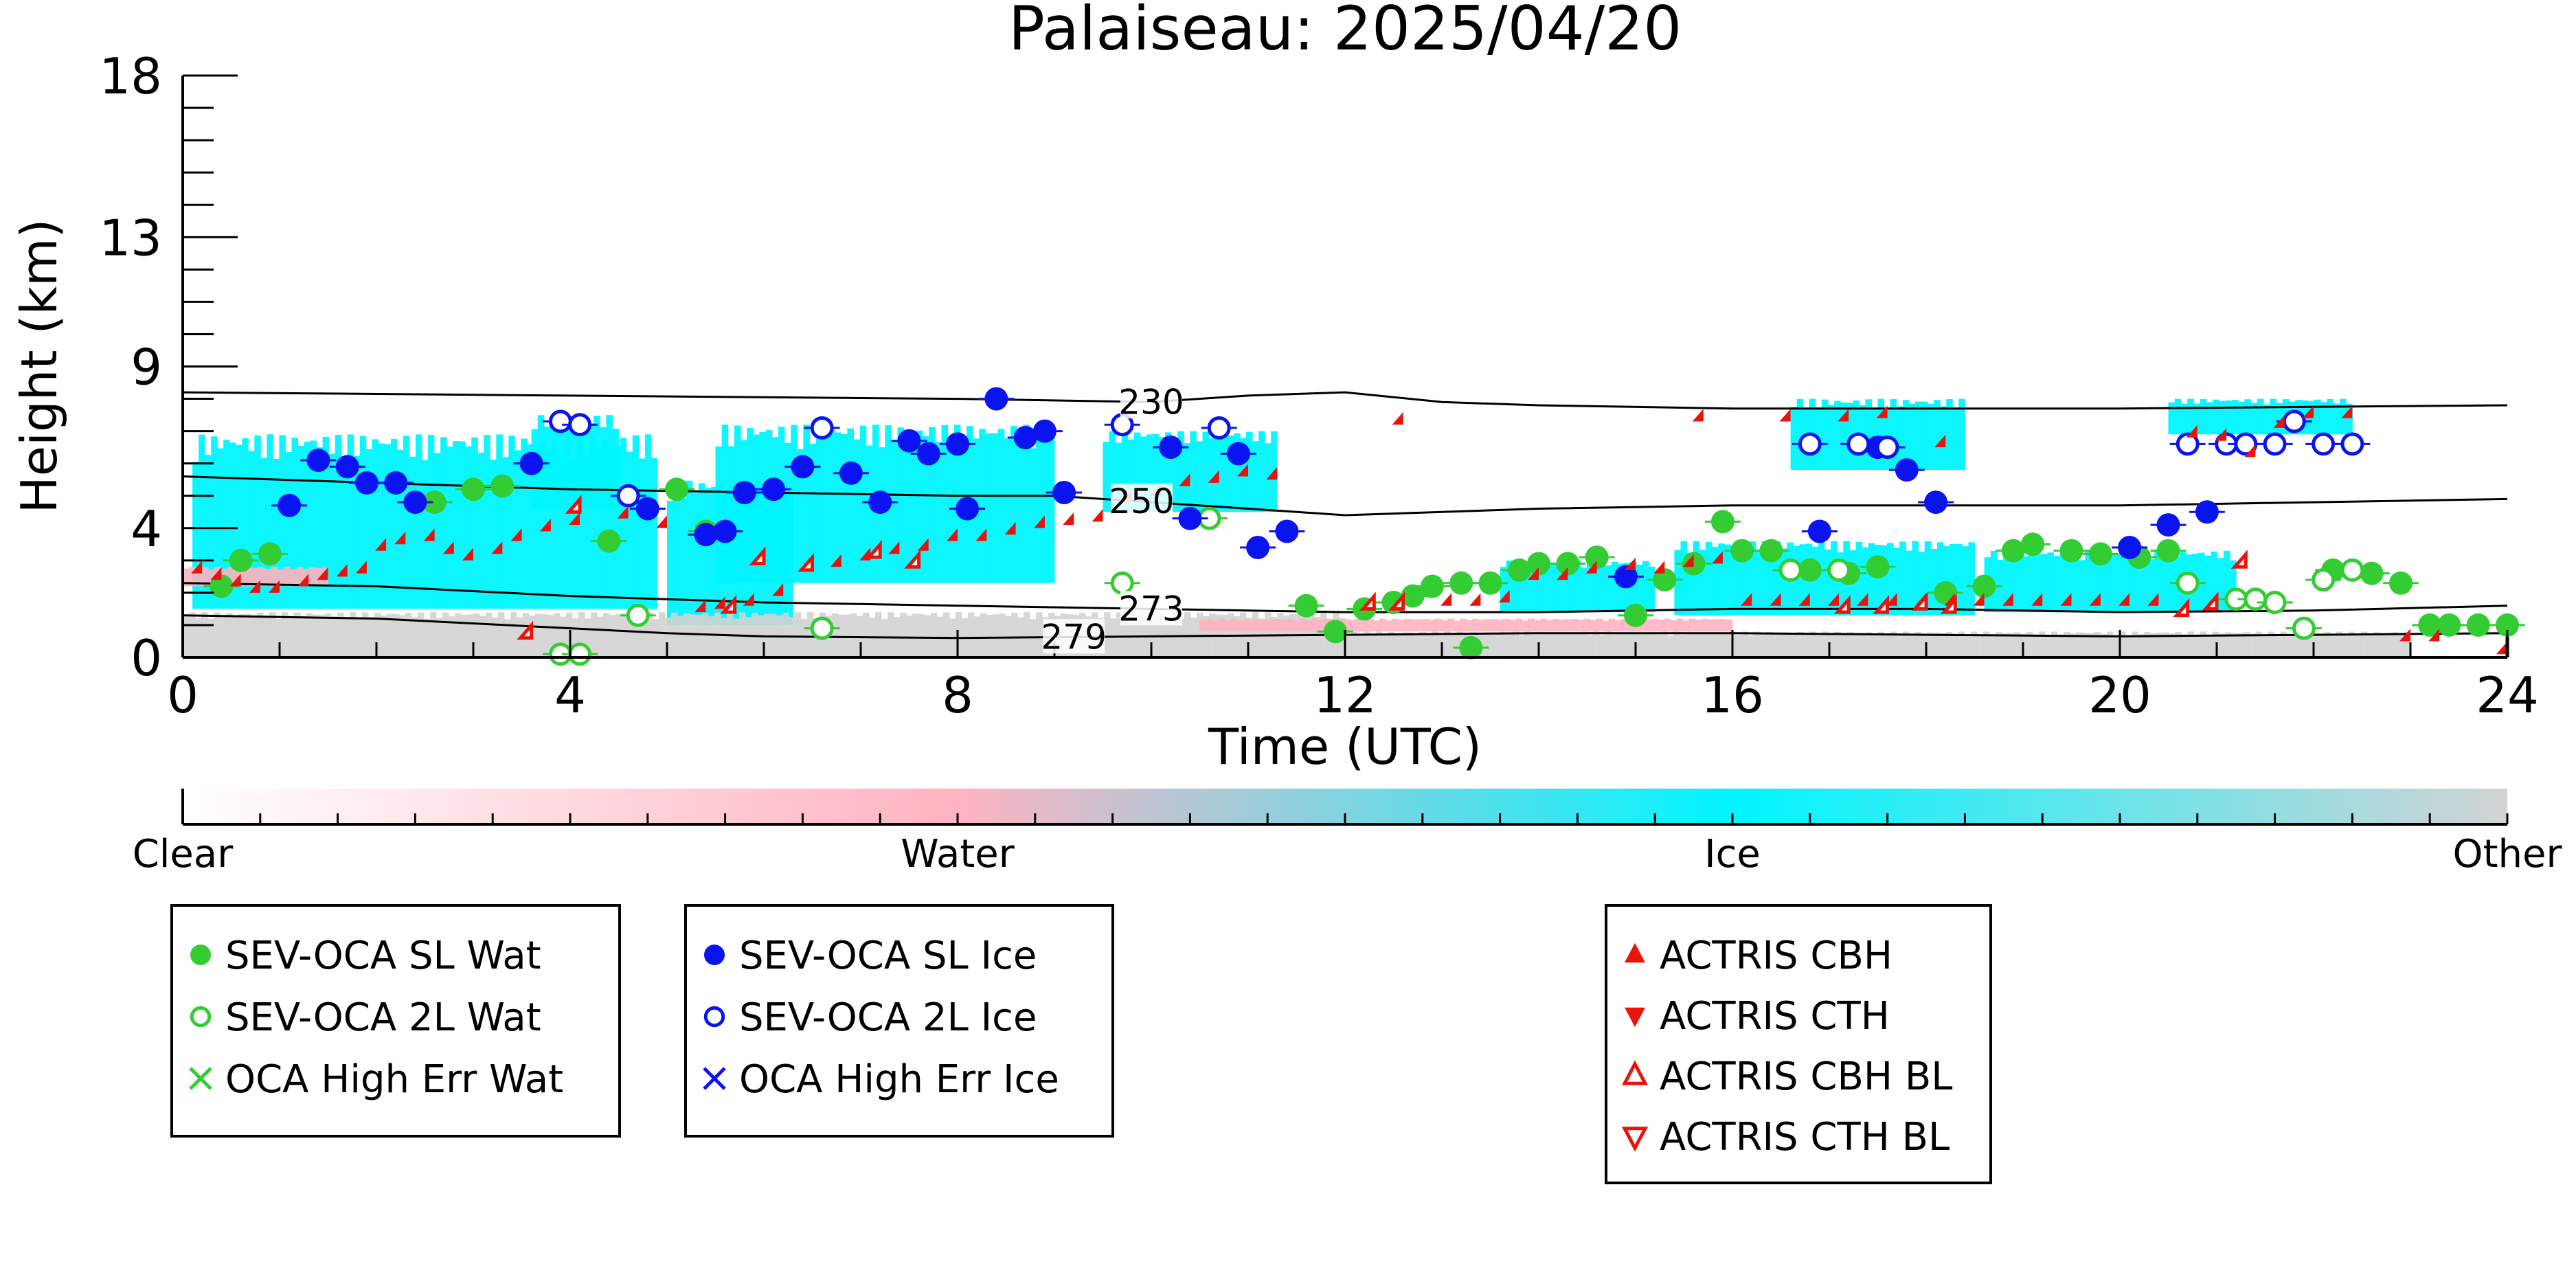 The width and height of the screenshot is (2576, 1288). I want to click on legend-marker-actris-cbh-bl, so click(1635, 1072).